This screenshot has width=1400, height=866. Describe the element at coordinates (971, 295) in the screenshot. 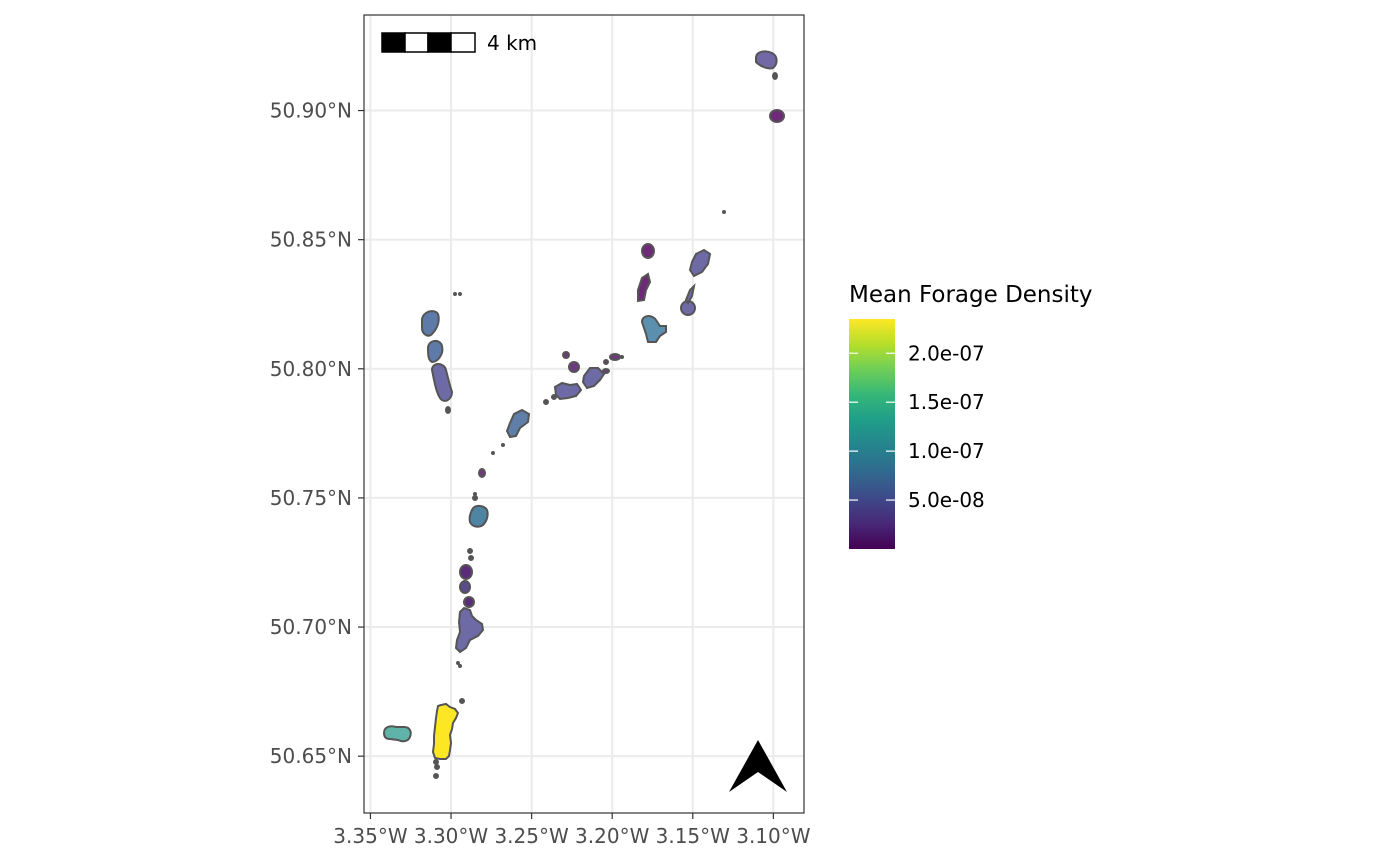

I see `legend-title: Mean Forage Density` at that location.